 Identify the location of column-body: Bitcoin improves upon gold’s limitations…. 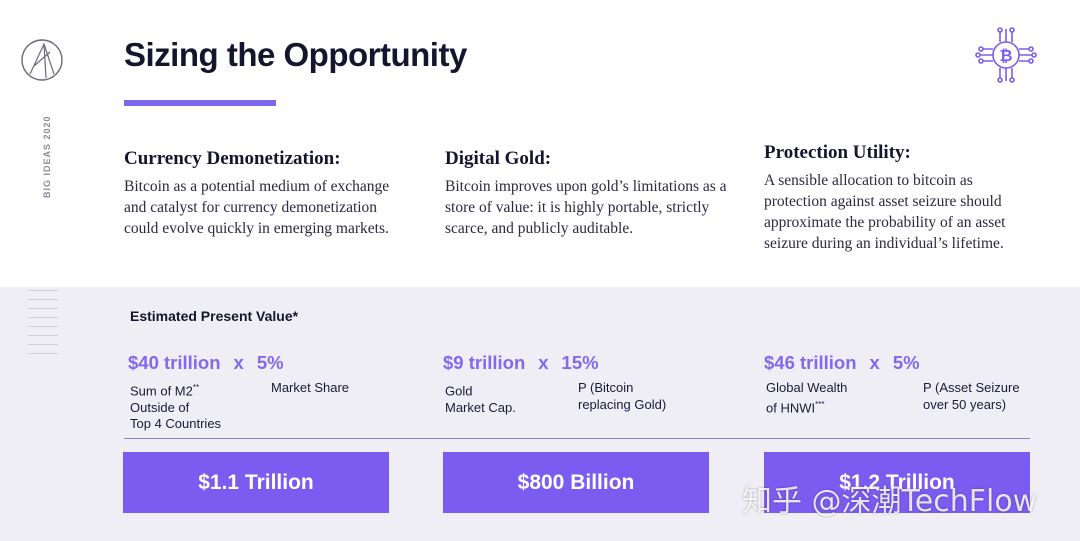
(586, 207).